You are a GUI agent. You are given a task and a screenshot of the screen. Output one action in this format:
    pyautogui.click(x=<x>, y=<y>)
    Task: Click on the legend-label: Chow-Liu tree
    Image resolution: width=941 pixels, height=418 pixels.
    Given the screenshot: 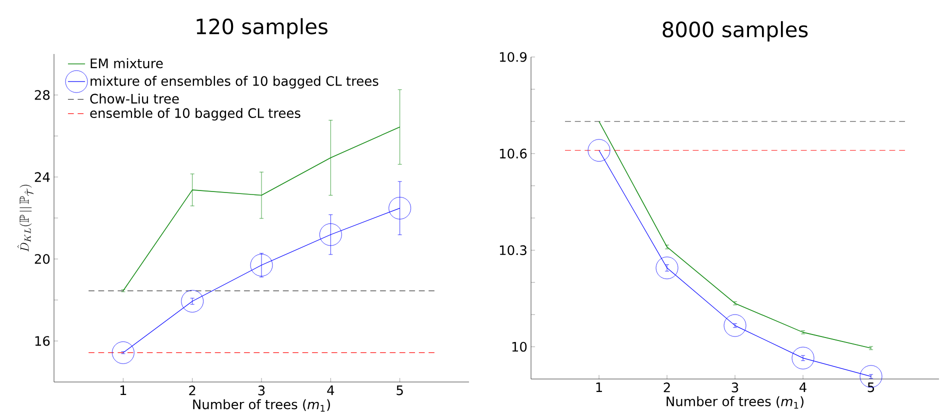 What is the action you would take?
    pyautogui.click(x=134, y=99)
    